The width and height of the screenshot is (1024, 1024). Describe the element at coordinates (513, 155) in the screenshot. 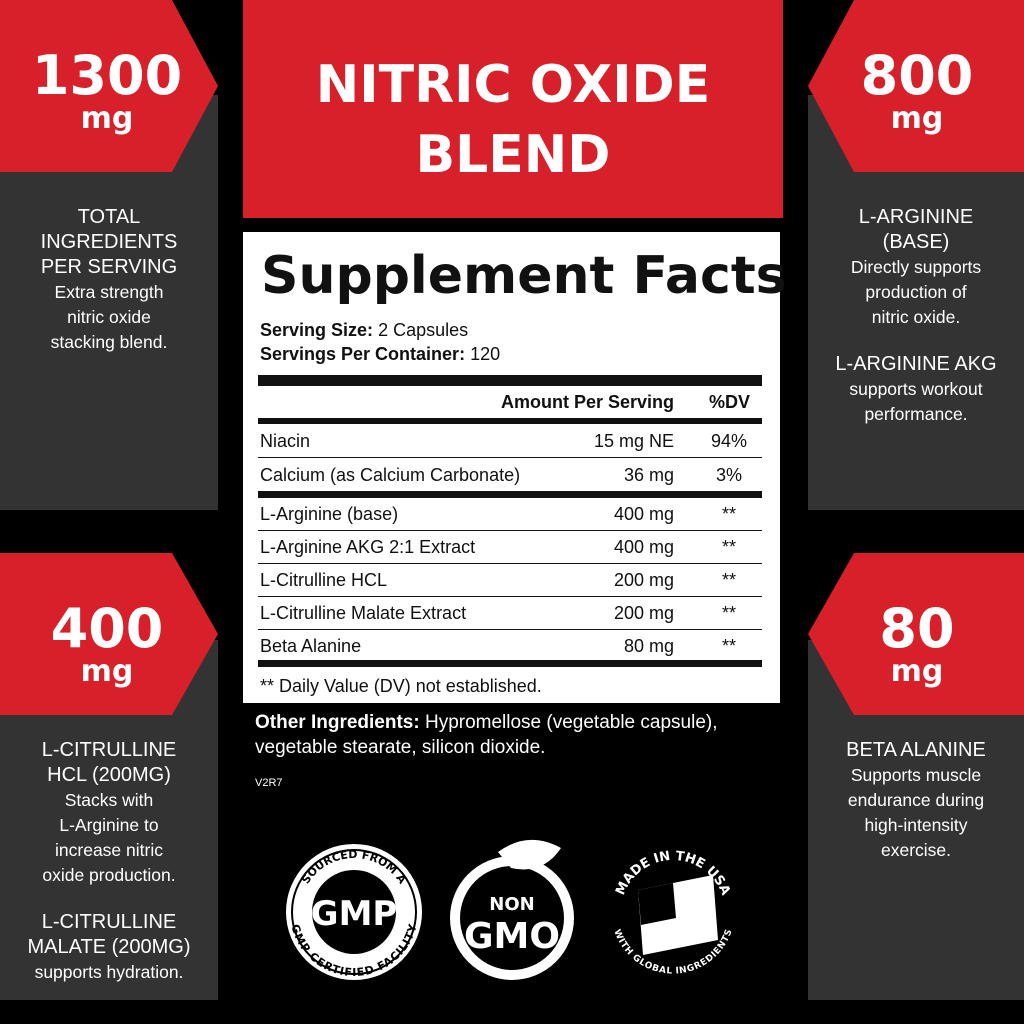

I see `title-line: BLEND` at that location.